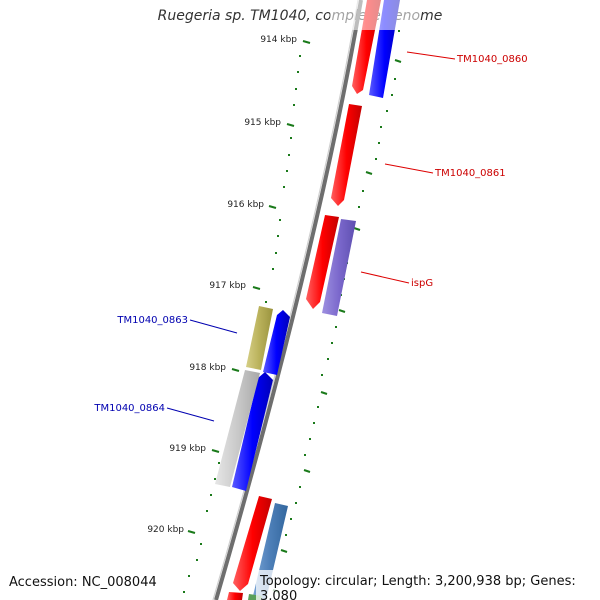 Image resolution: width=600 pixels, height=600 pixels. I want to click on ispg-hit-block, so click(339, 267).